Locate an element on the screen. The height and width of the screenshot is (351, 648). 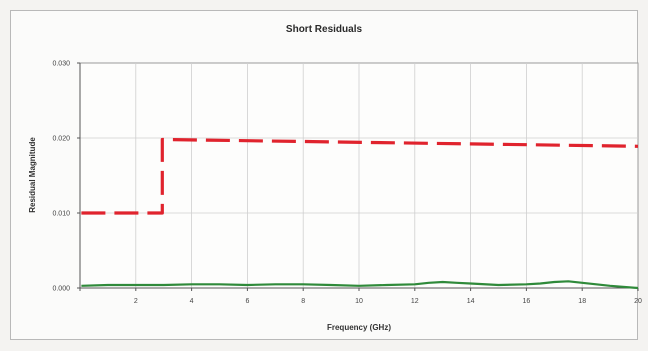
x-tick-label: 2 is located at coordinates (136, 301).